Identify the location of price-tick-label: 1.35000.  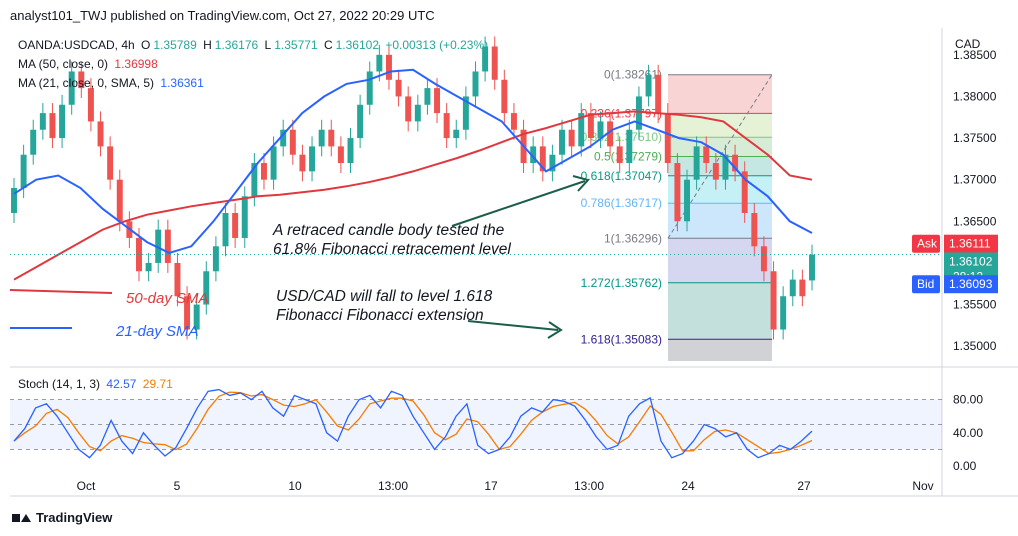
(975, 346).